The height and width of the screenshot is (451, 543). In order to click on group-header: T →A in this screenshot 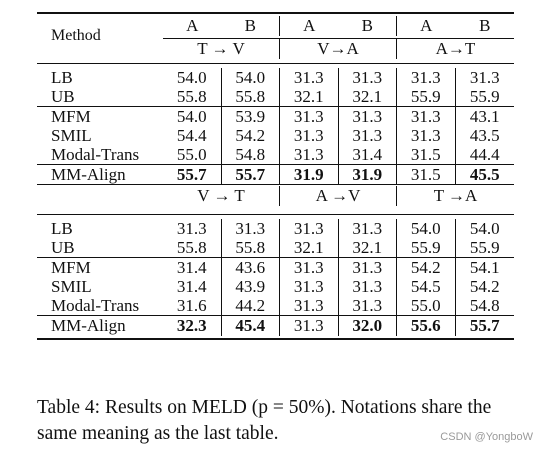, I will do `click(455, 195)`.